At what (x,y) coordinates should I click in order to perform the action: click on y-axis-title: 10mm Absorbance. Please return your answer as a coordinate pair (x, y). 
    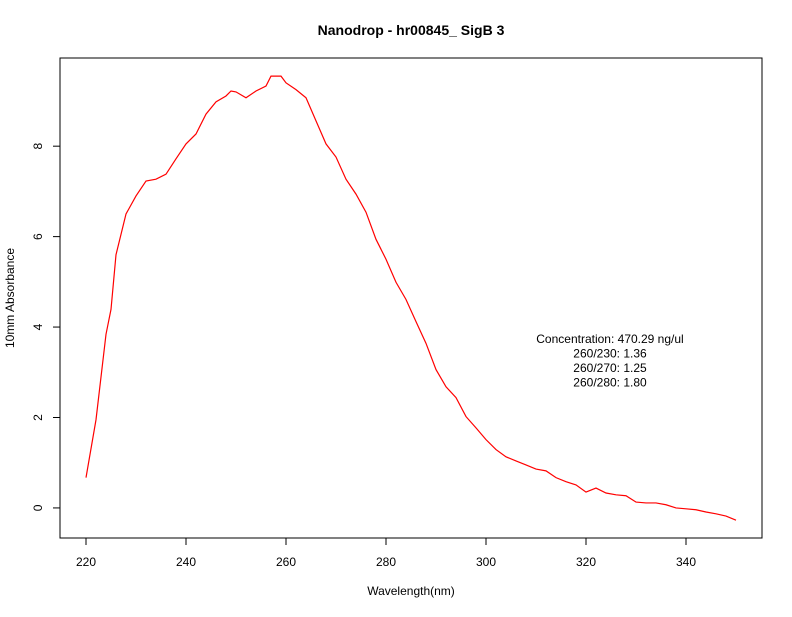
    Looking at the image, I should click on (10, 298).